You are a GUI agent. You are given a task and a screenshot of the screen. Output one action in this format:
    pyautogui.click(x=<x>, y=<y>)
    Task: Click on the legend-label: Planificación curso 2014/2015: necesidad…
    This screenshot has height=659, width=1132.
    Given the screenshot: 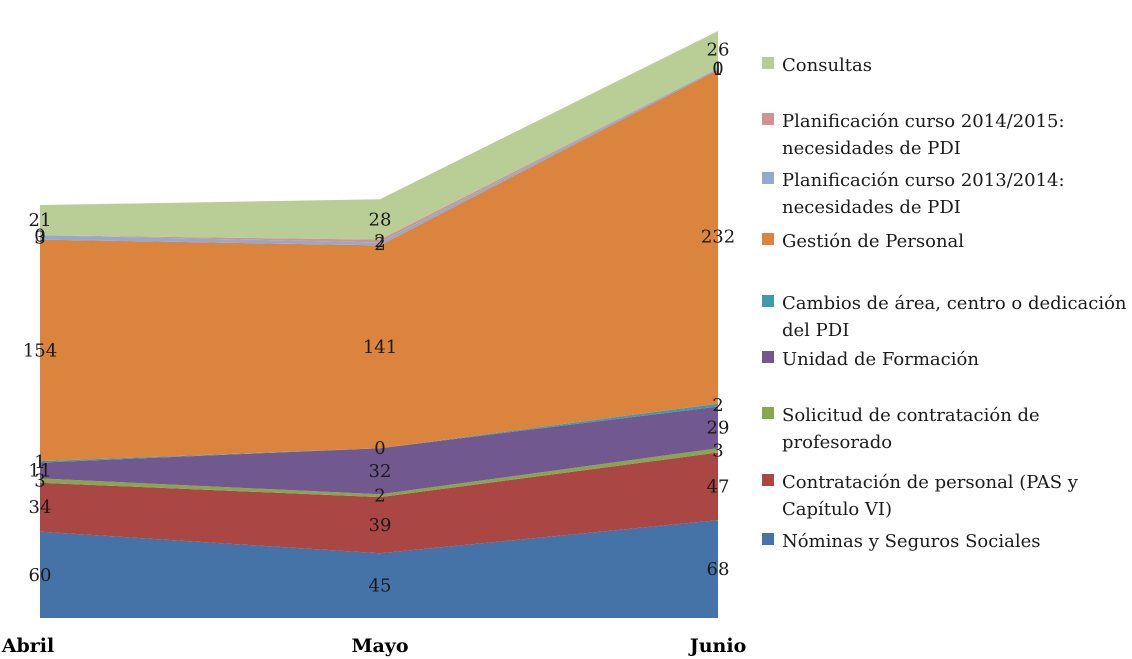 What is the action you would take?
    pyautogui.click(x=923, y=135)
    